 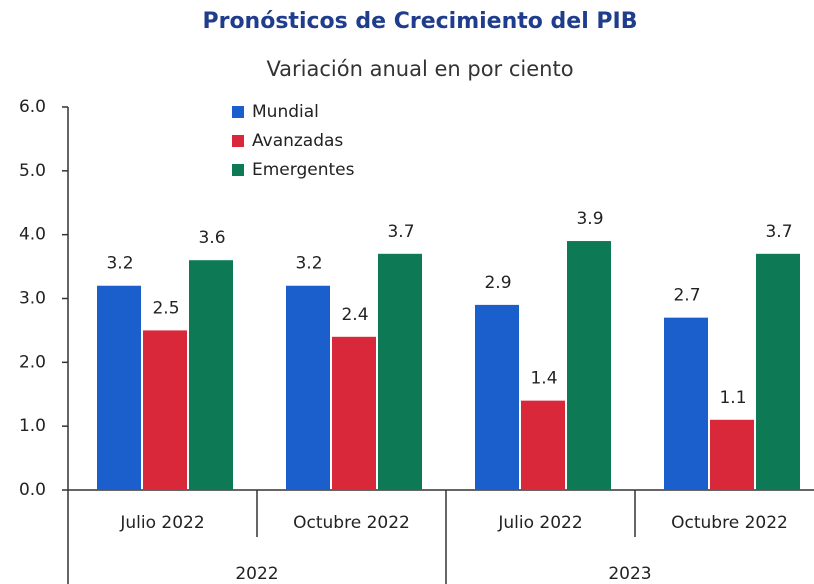 What do you see at coordinates (303, 170) in the screenshot?
I see `legend-label: Emergentes` at bounding box center [303, 170].